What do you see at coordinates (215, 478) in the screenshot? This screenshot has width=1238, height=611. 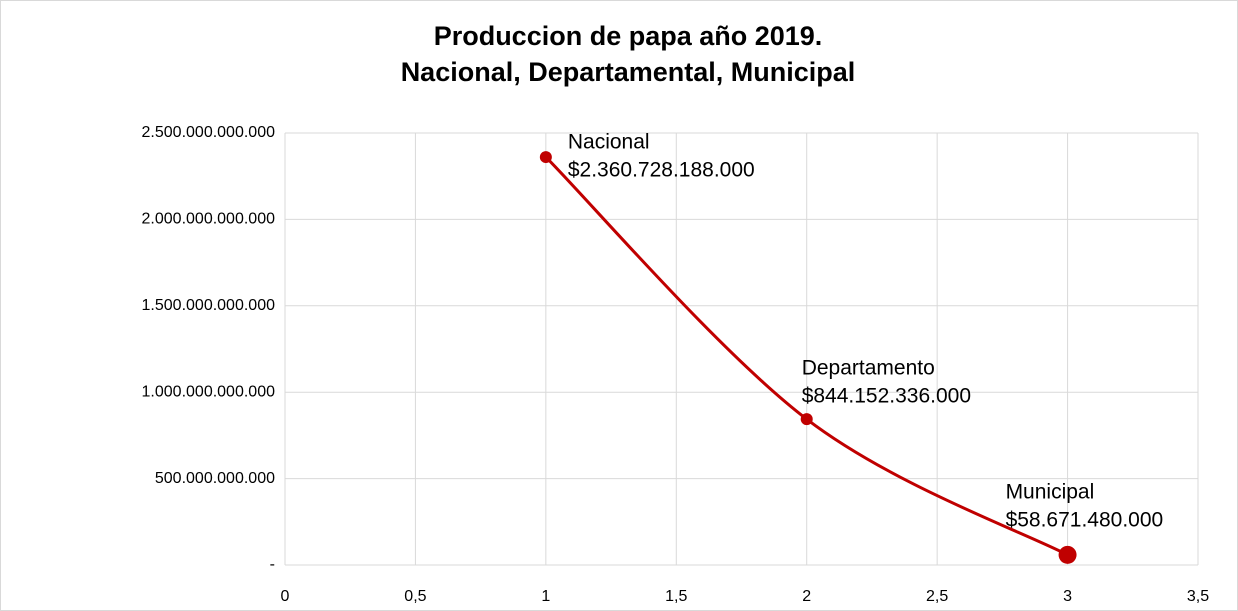 I see `y-tick-label: 500.000.000.000` at bounding box center [215, 478].